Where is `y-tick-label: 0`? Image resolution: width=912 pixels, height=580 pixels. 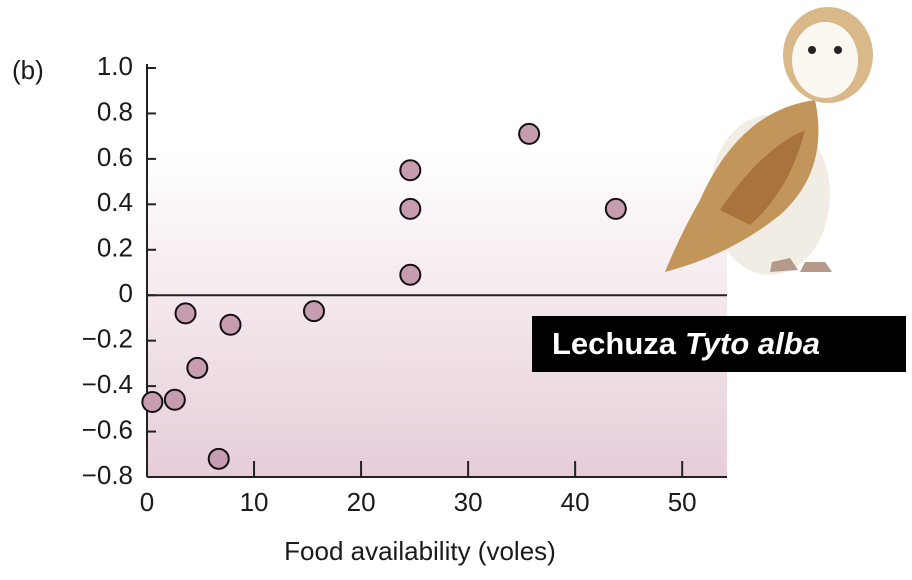
y-tick-label: 0 is located at coordinates (126, 293).